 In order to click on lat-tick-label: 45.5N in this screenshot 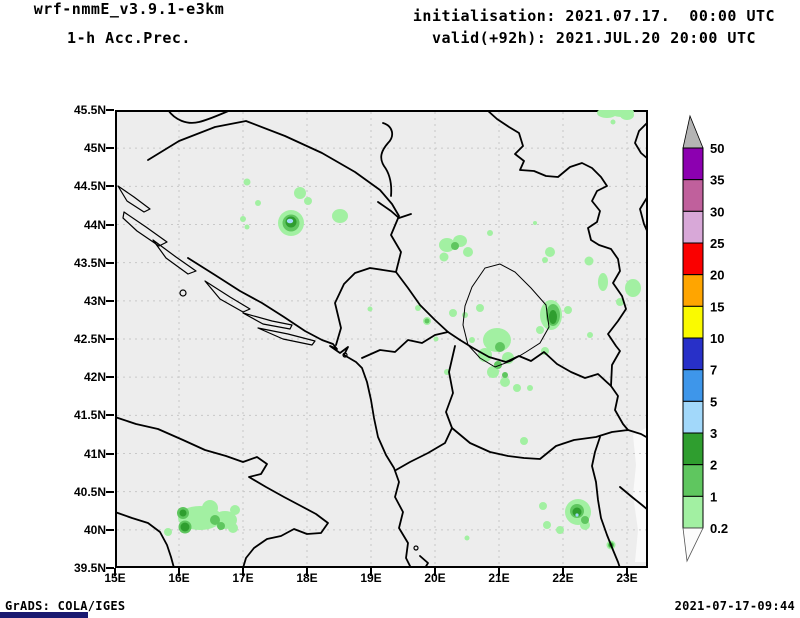, I will do `click(89, 110)`.